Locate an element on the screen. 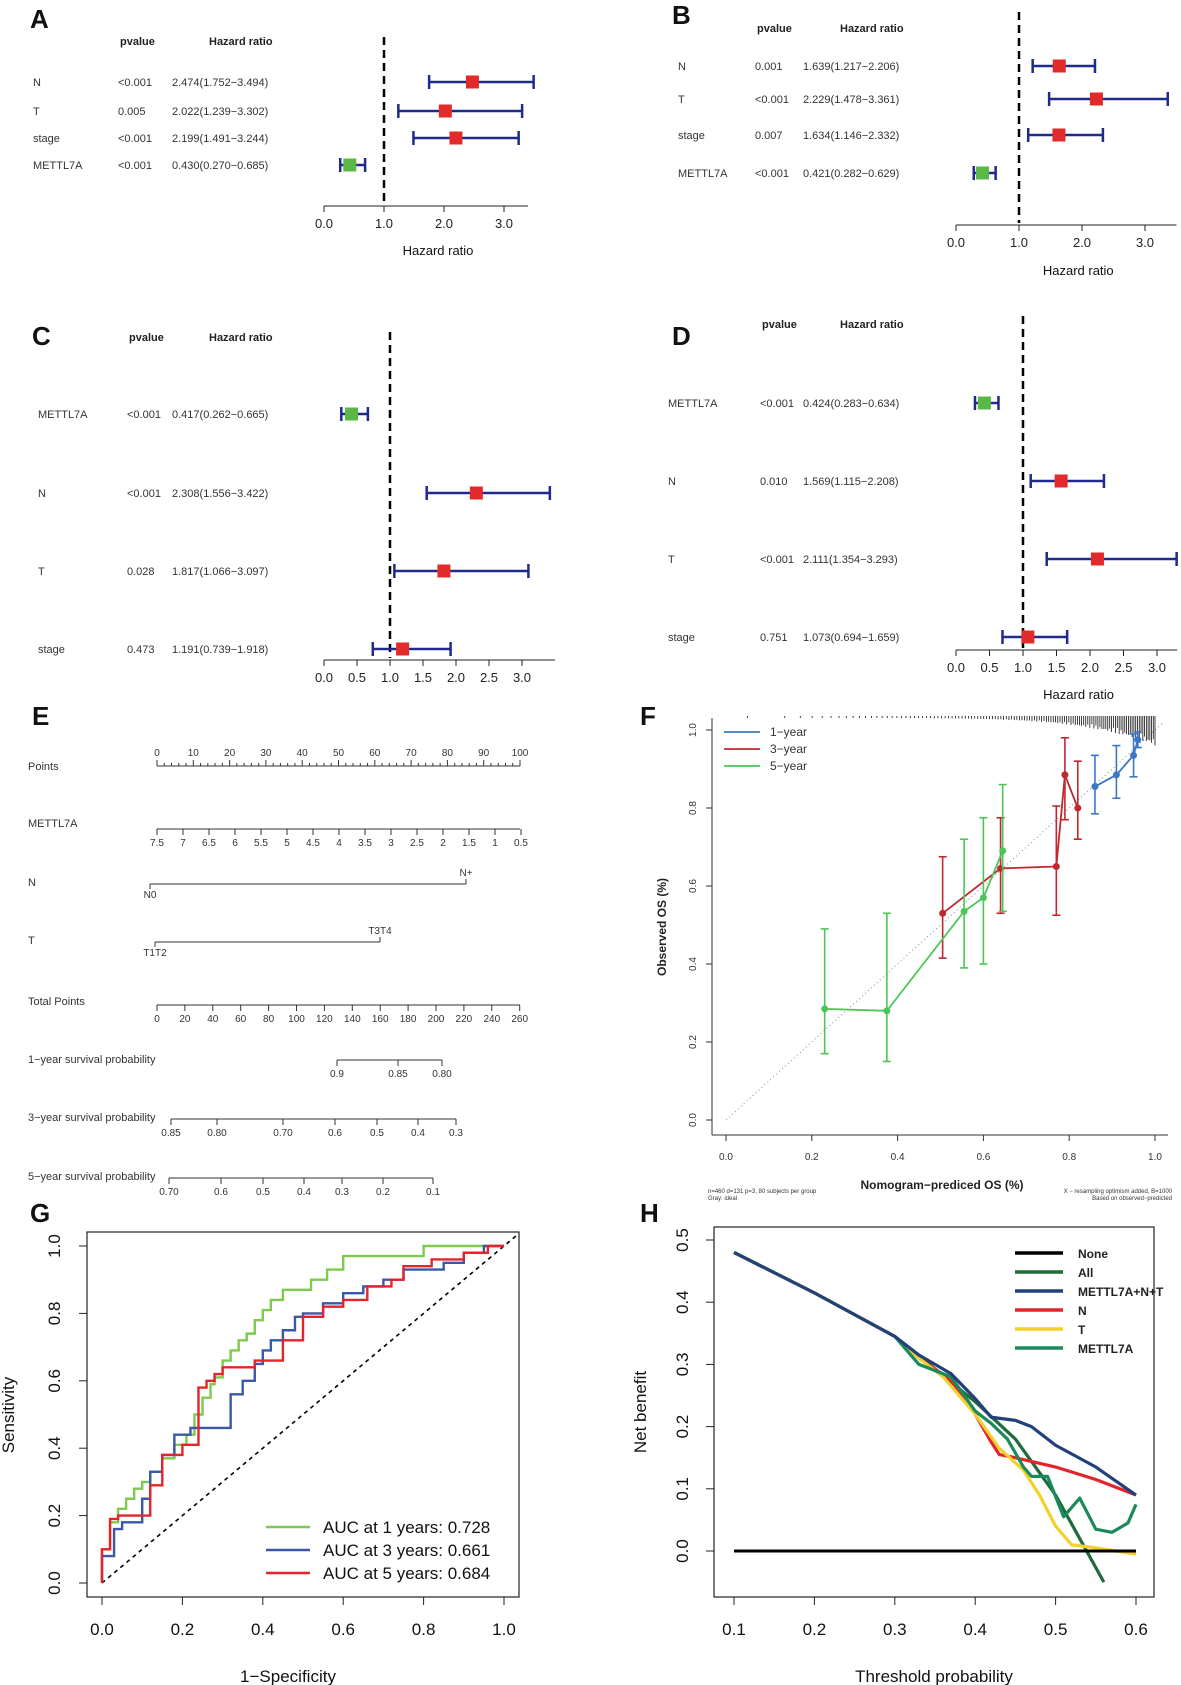 Image resolution: width=1181 pixels, height=1685 pixels. forest-row-name-b: T is located at coordinates (681, 100).